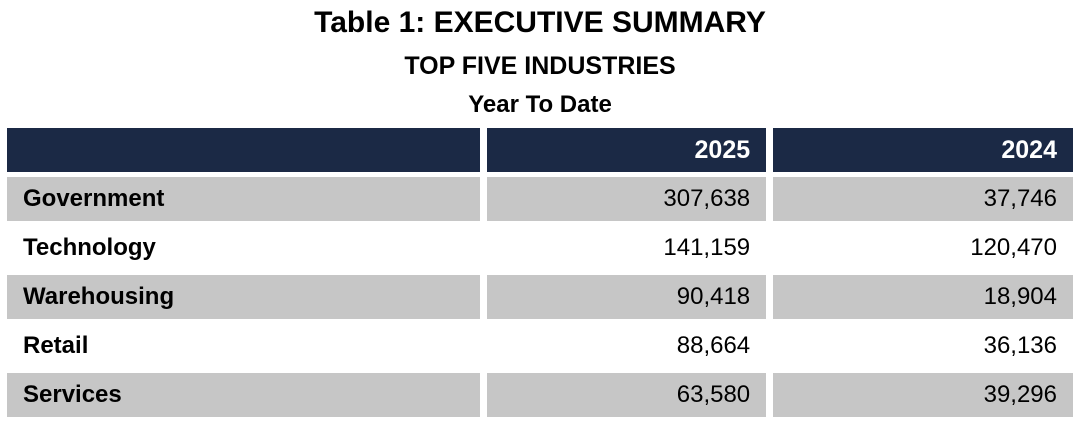 The height and width of the screenshot is (437, 1080). What do you see at coordinates (923, 297) in the screenshot?
I see `value-2024-cell: 18,904` at bounding box center [923, 297].